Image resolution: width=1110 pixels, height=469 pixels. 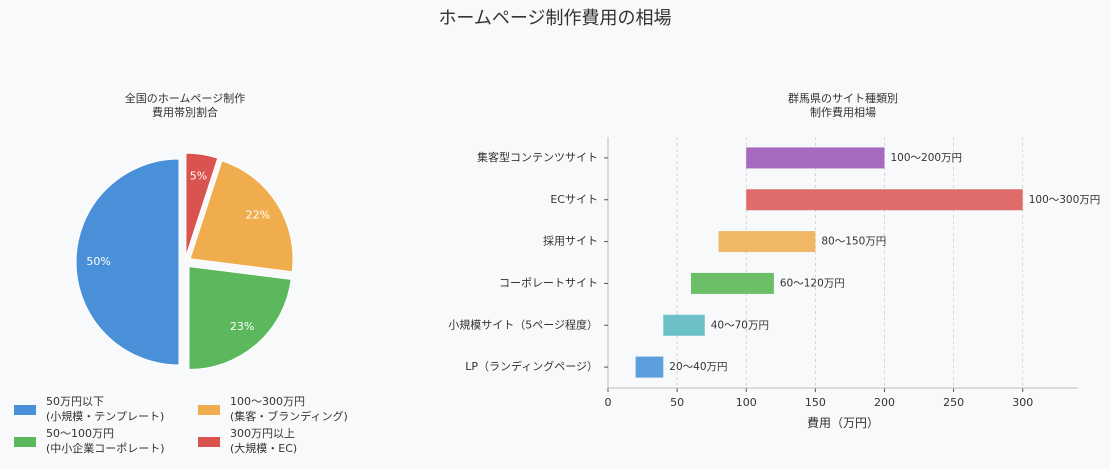 I want to click on slice-label: 50%, so click(x=98, y=261).